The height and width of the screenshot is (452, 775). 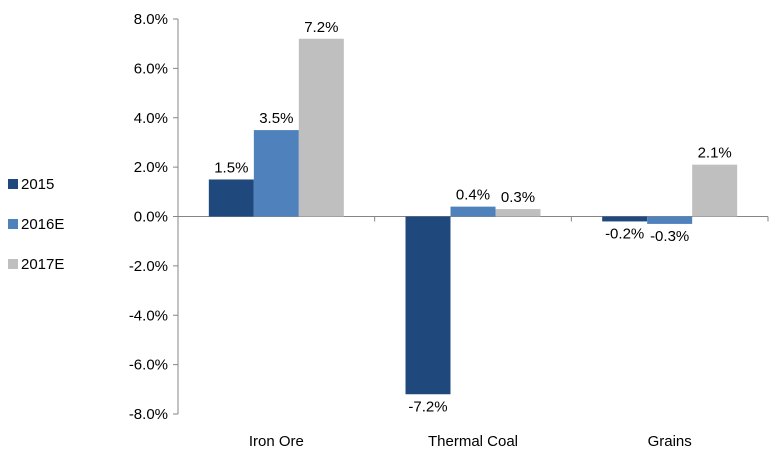 I want to click on legend-label: 2016E, so click(x=42, y=224).